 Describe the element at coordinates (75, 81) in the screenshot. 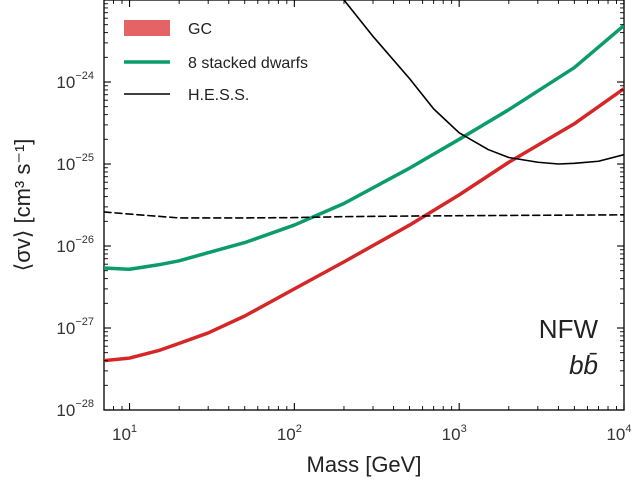

I see `y-tick-label: 10−24` at that location.